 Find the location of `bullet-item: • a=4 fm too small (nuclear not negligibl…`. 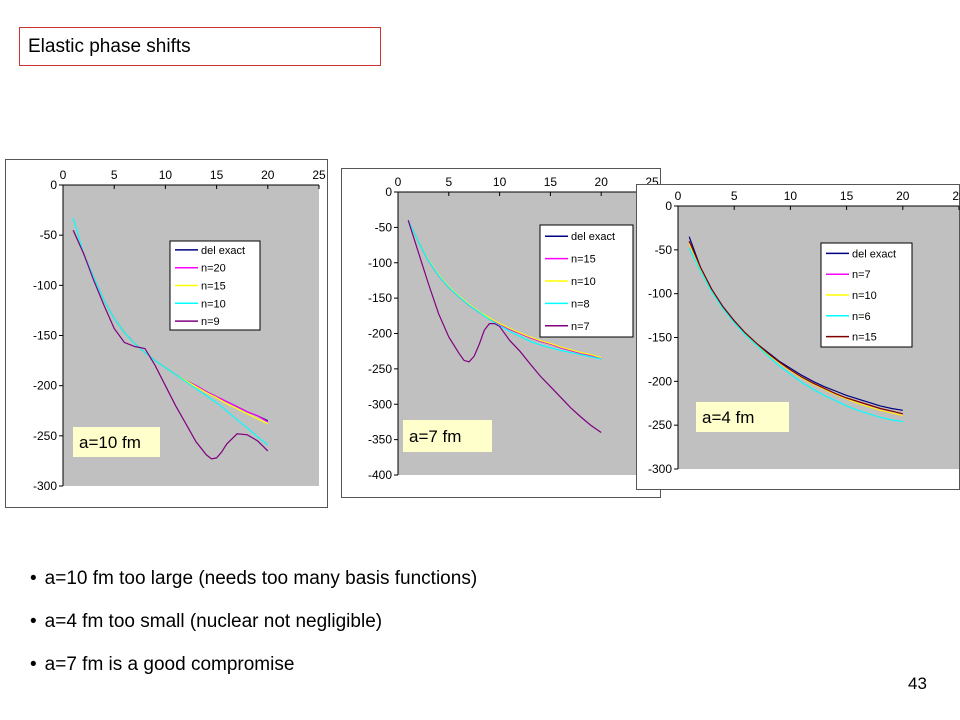

bullet-item: • a=4 fm too small (nuclear not negligibl… is located at coordinates (253, 628).